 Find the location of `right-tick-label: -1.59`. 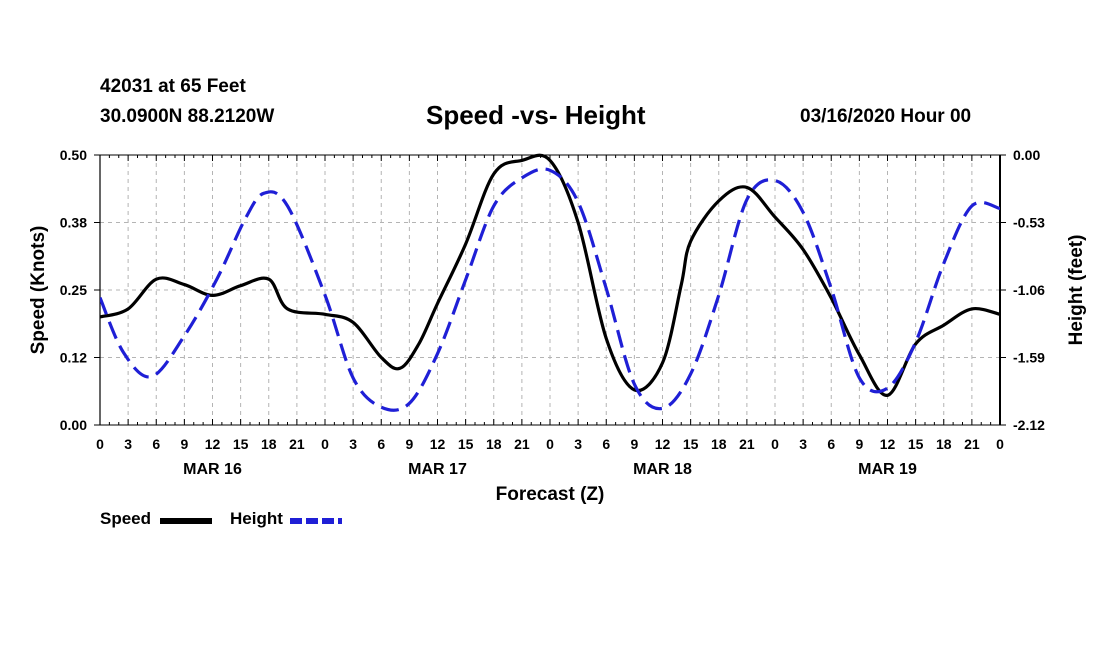

right-tick-label: -1.59 is located at coordinates (1029, 358).